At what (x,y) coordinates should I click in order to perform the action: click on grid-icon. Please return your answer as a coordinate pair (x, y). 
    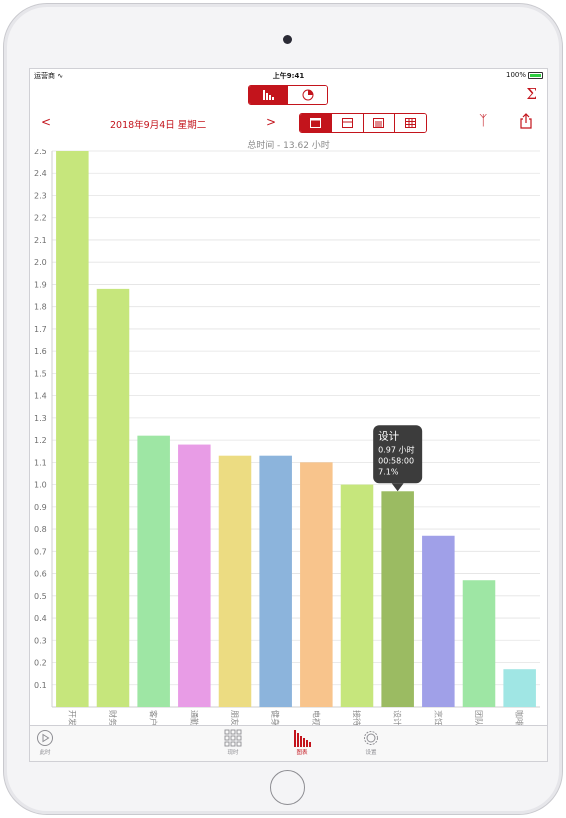
    Looking at the image, I should click on (233, 738).